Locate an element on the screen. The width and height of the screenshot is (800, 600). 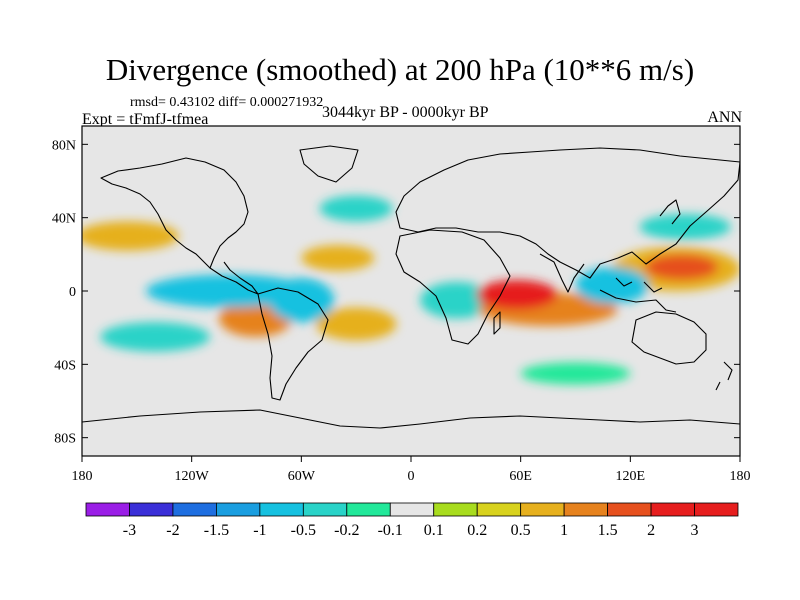
period-label: 3044kyr BP - 0000kyr BP is located at coordinates (405, 112).